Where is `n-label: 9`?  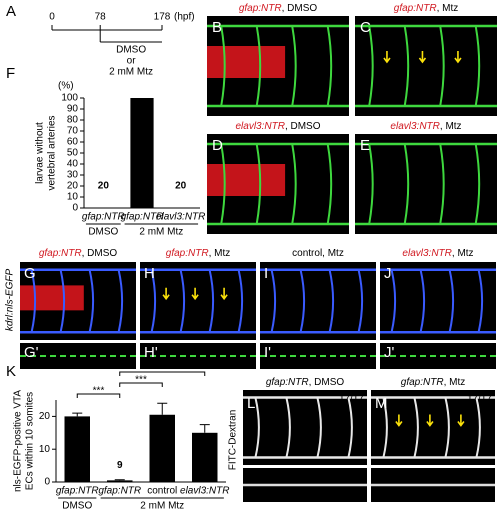
n-label: 9 is located at coordinates (120, 465).